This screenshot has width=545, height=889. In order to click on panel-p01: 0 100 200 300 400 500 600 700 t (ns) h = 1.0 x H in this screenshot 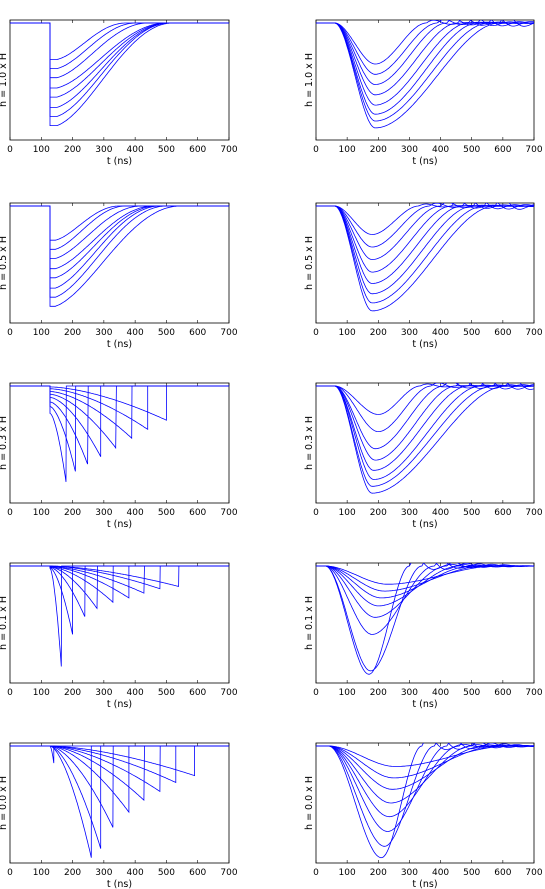, I will do `click(423, 93)`.